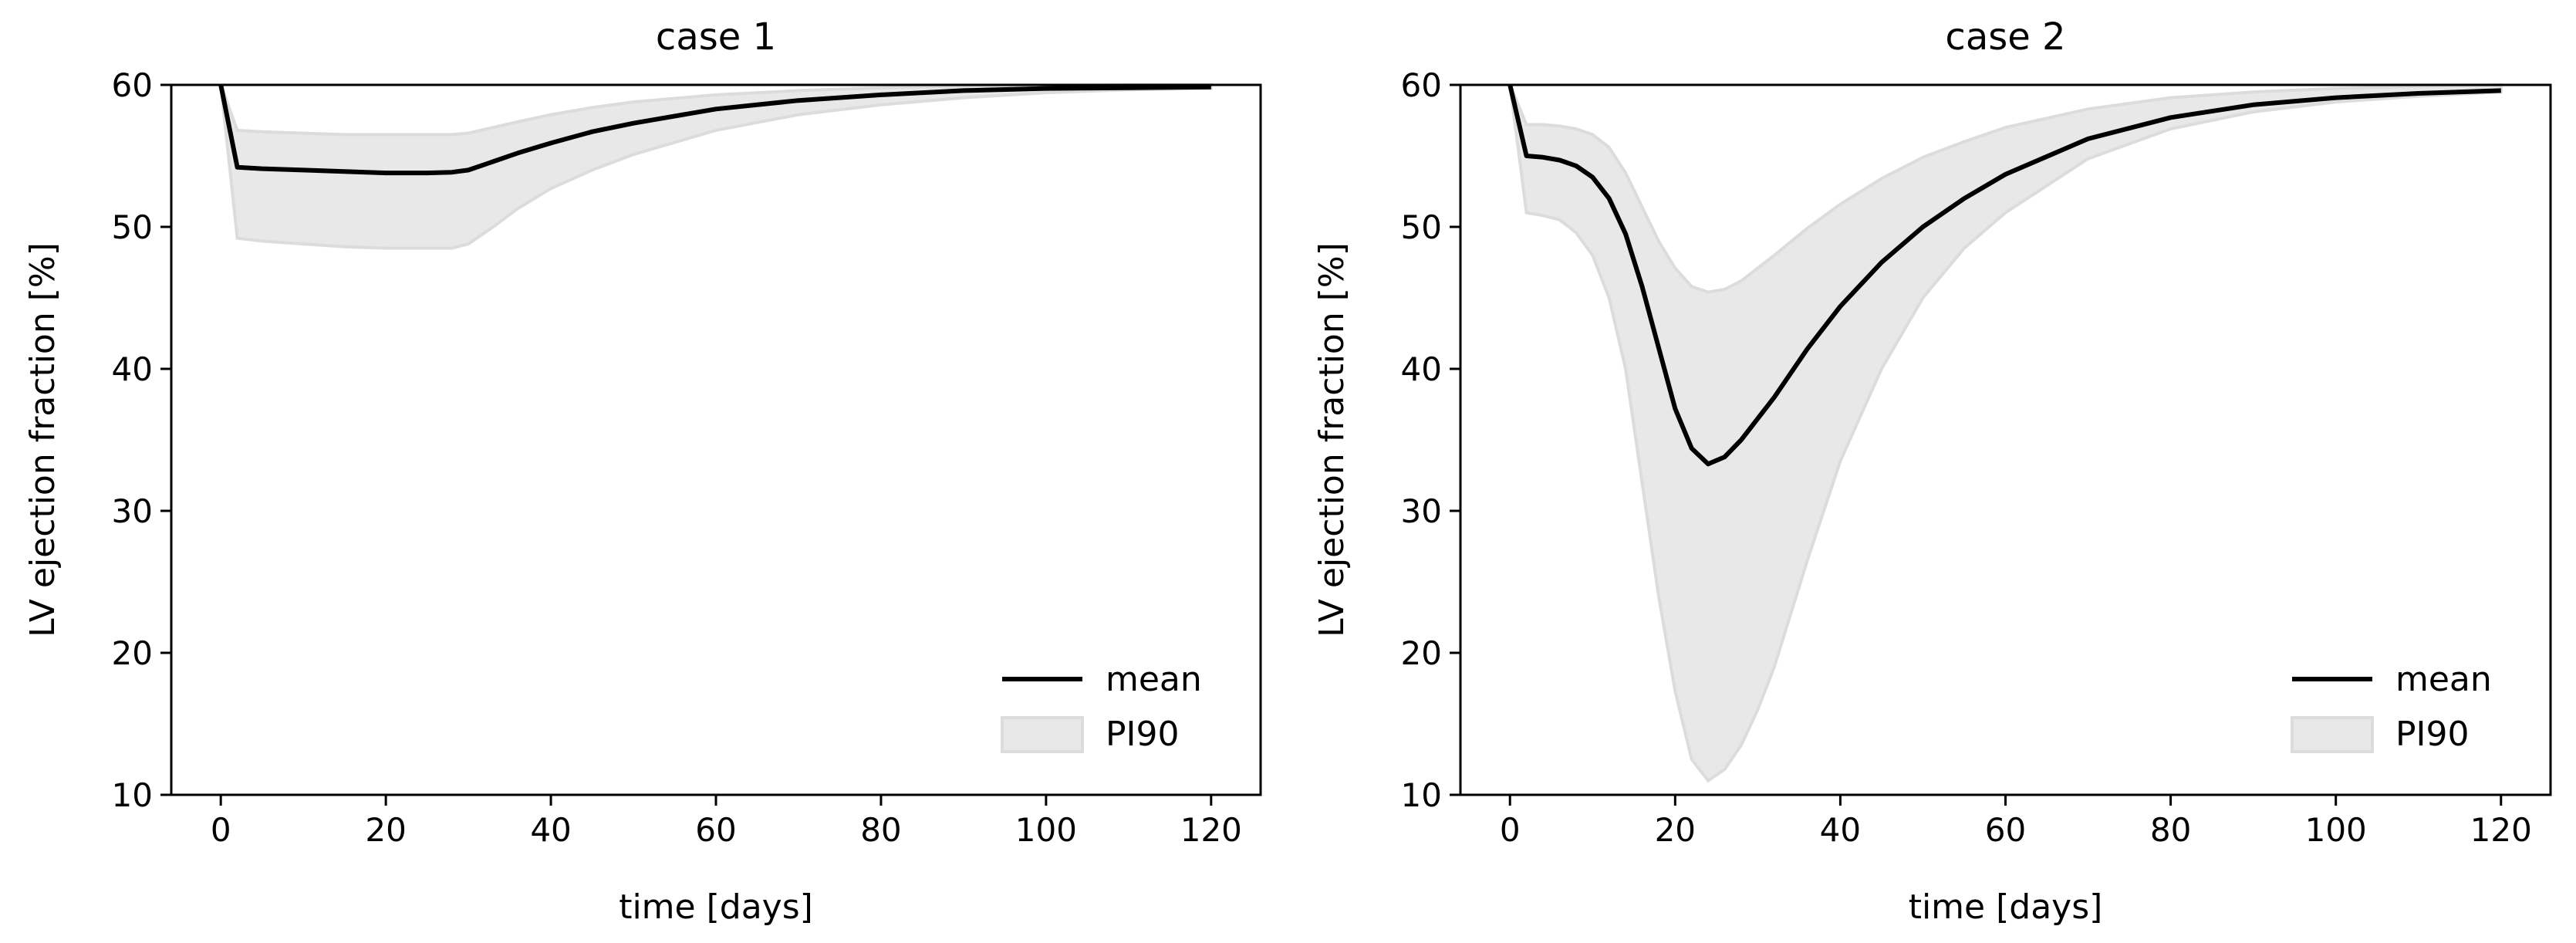 The width and height of the screenshot is (2576, 943). Describe the element at coordinates (714, 130) in the screenshot. I see `series-mean-line` at that location.